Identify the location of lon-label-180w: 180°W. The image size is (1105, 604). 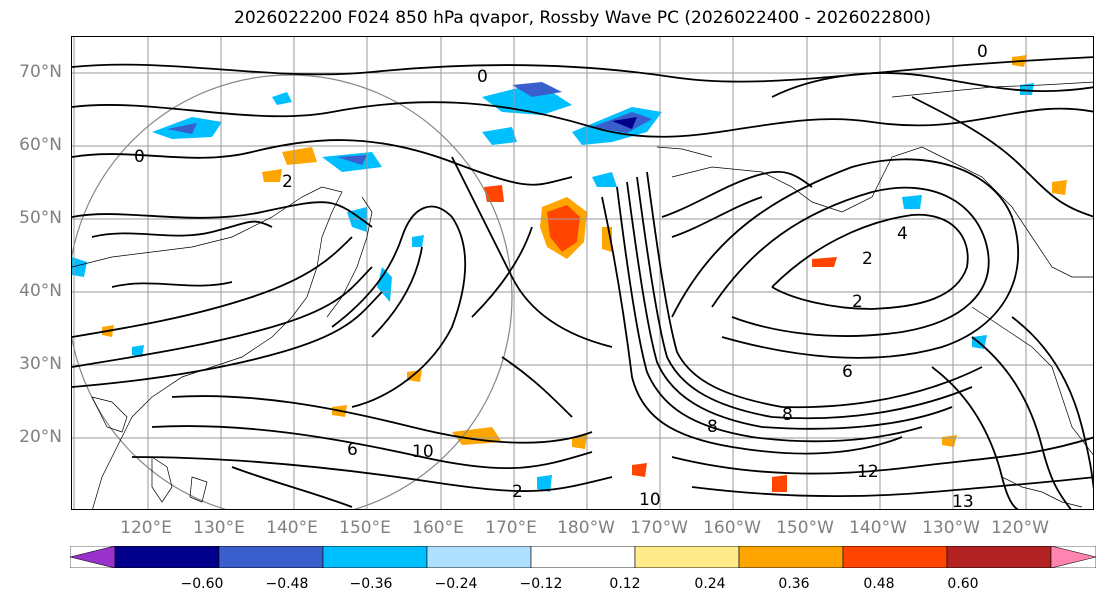
(586, 528).